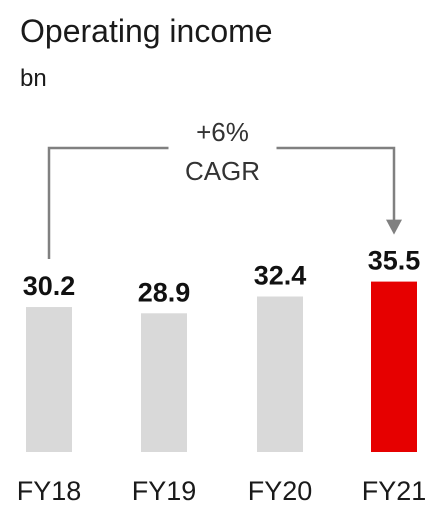  I want to click on chart-title: Operating income, so click(146, 31).